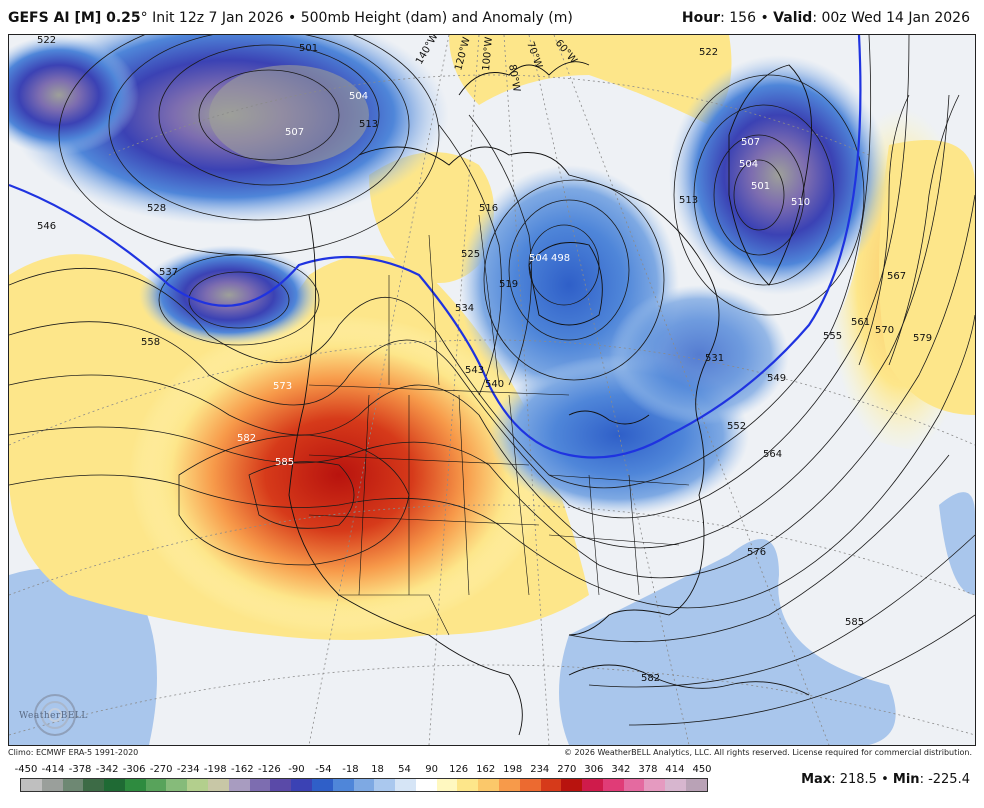 The image size is (984, 808). I want to click on max-value: 218.5, so click(858, 779).